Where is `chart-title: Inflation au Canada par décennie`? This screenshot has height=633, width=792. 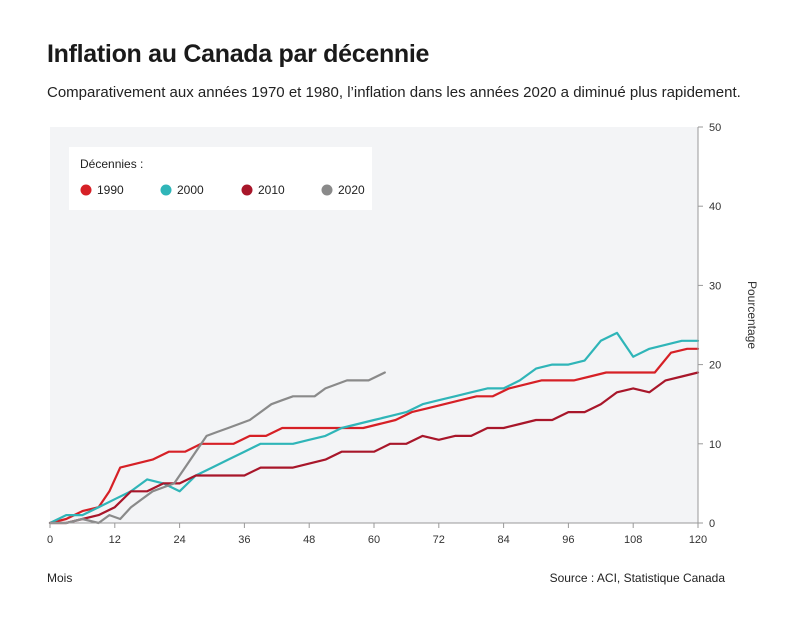 chart-title: Inflation au Canada par décennie is located at coordinates (238, 54).